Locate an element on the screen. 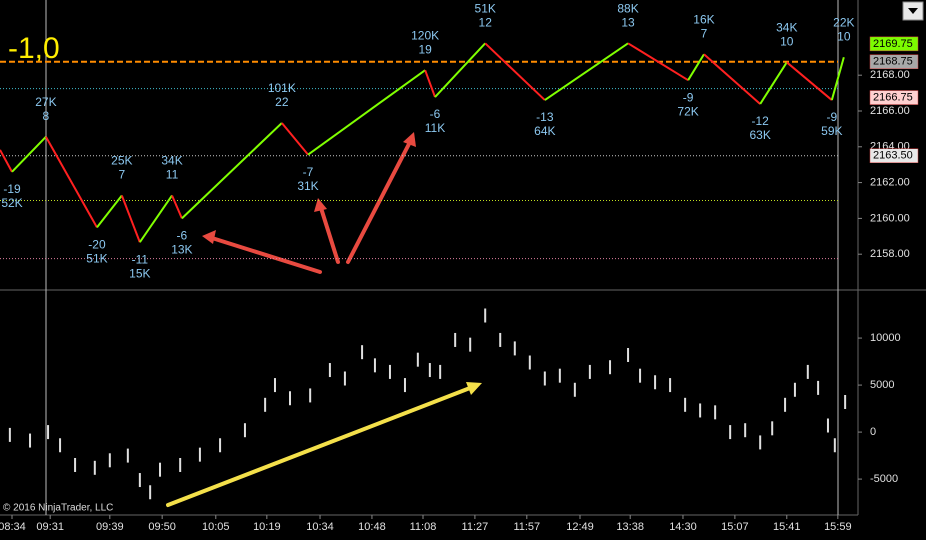  x-tick-label: 13:38 is located at coordinates (630, 527).